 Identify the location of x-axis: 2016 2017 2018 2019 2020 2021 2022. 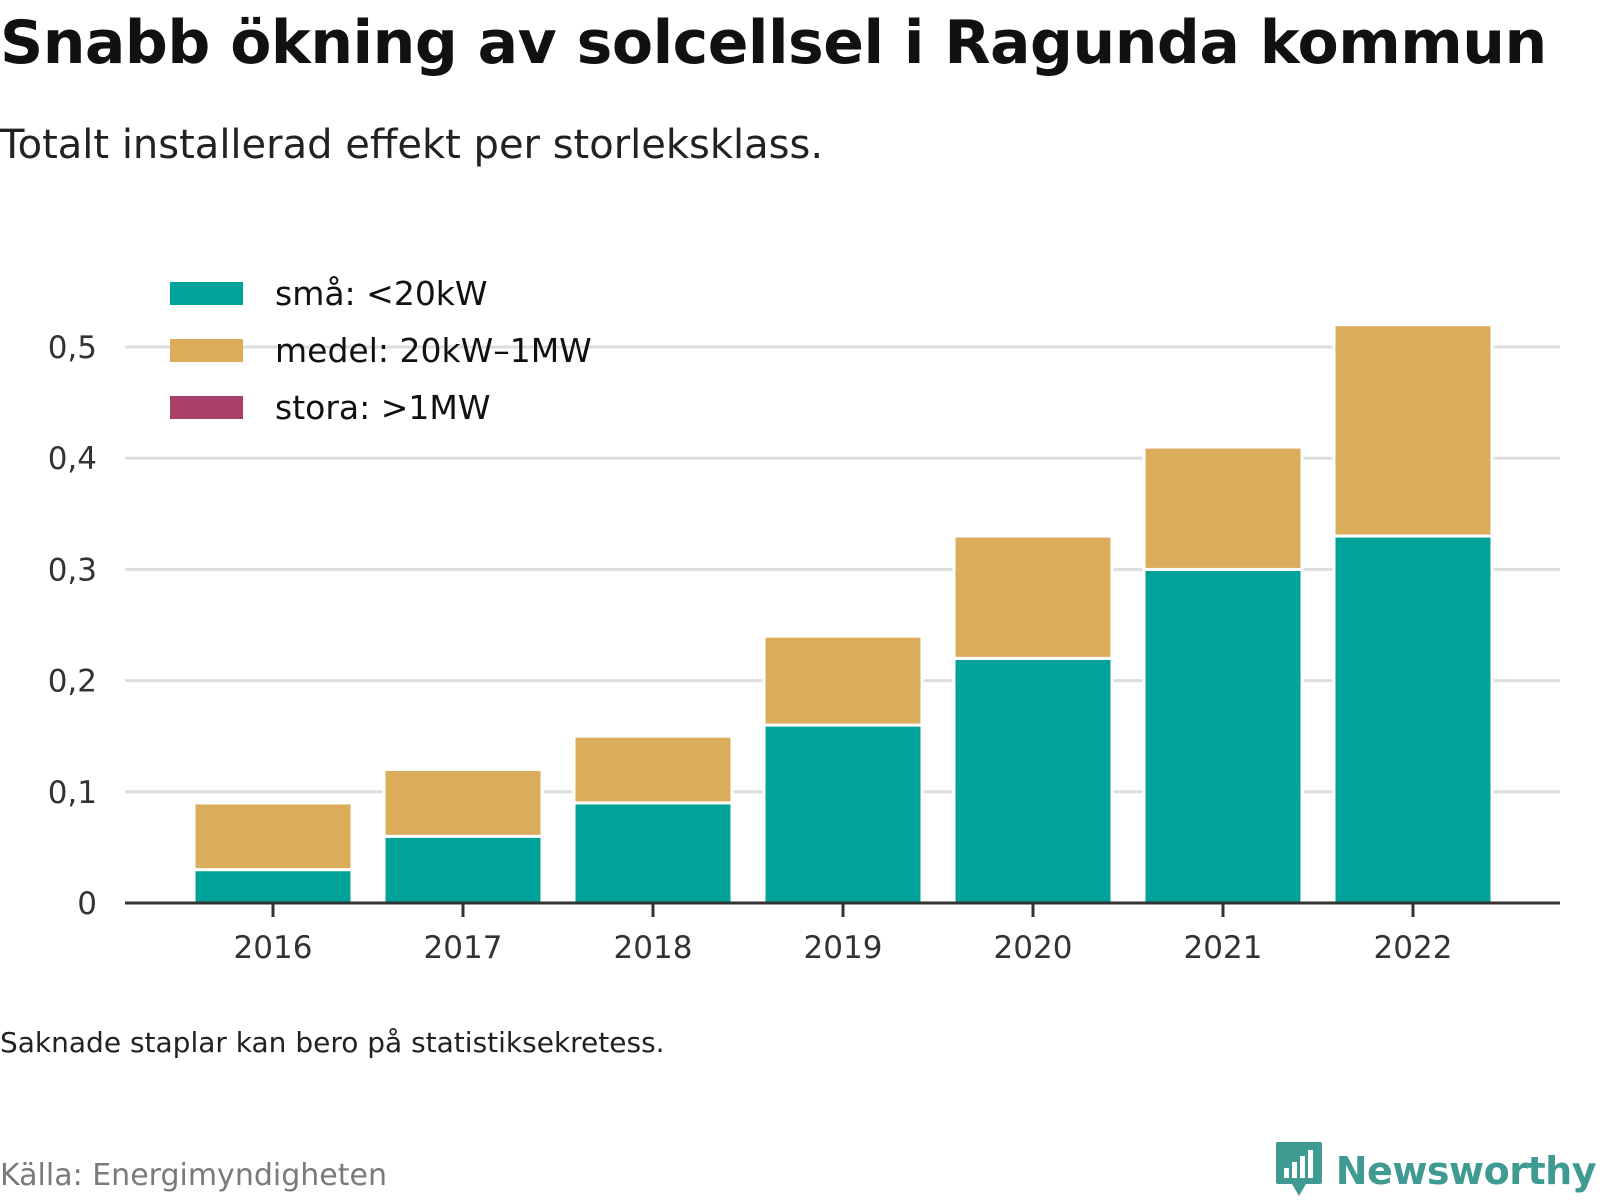
(842, 933).